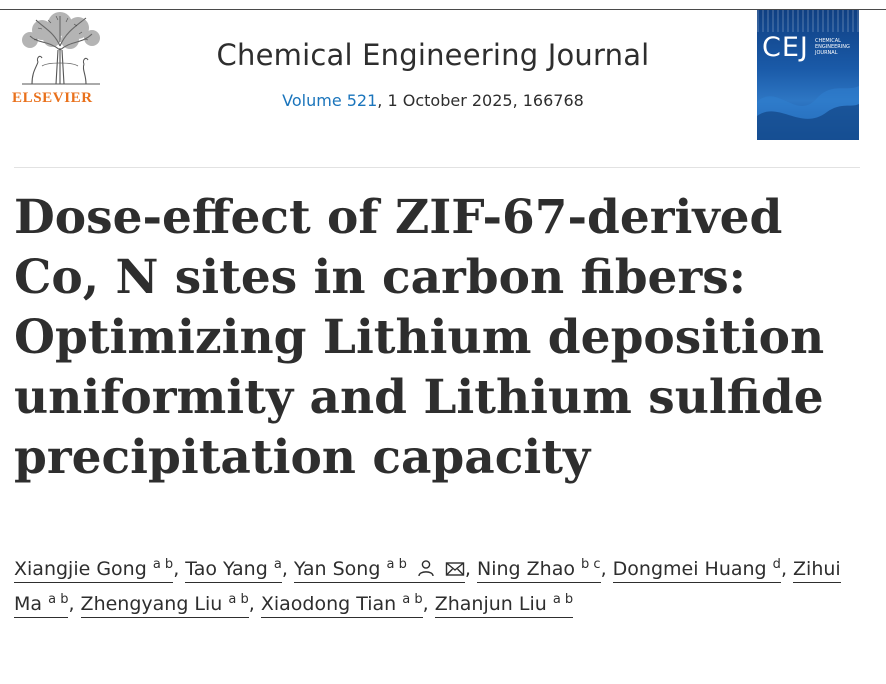 This screenshot has height=684, width=886. What do you see at coordinates (480, 100) in the screenshot?
I see `issue-details: , 1 October 2025, 166768` at bounding box center [480, 100].